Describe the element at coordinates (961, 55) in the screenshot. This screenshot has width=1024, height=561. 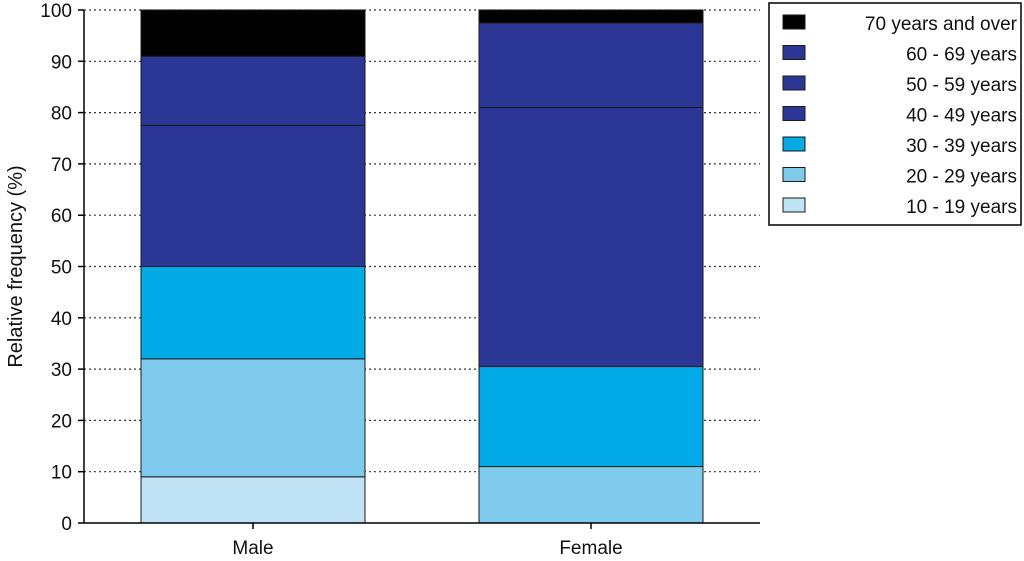
I see `legend-label: 60 - 69 years` at that location.